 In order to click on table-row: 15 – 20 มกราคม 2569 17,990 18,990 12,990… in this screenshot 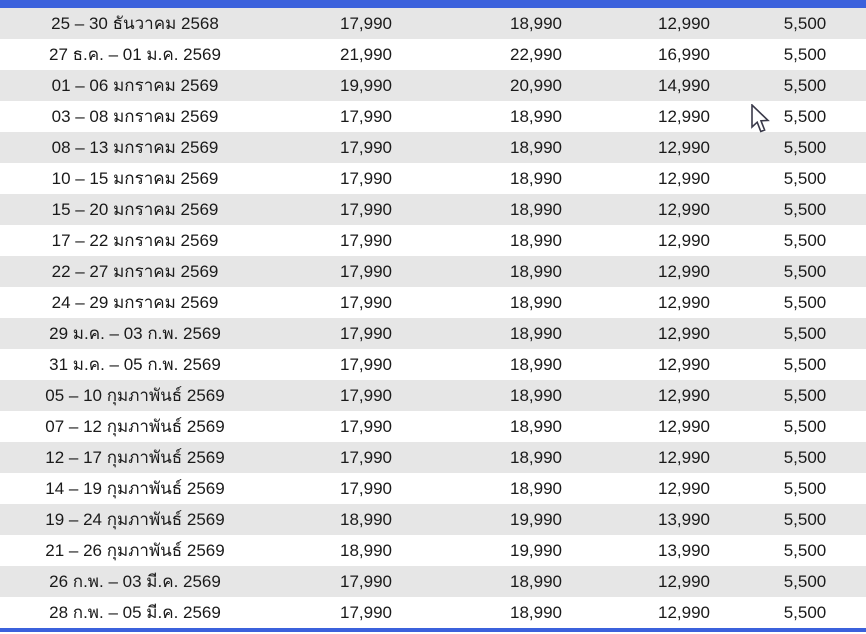, I will do `click(433, 209)`.